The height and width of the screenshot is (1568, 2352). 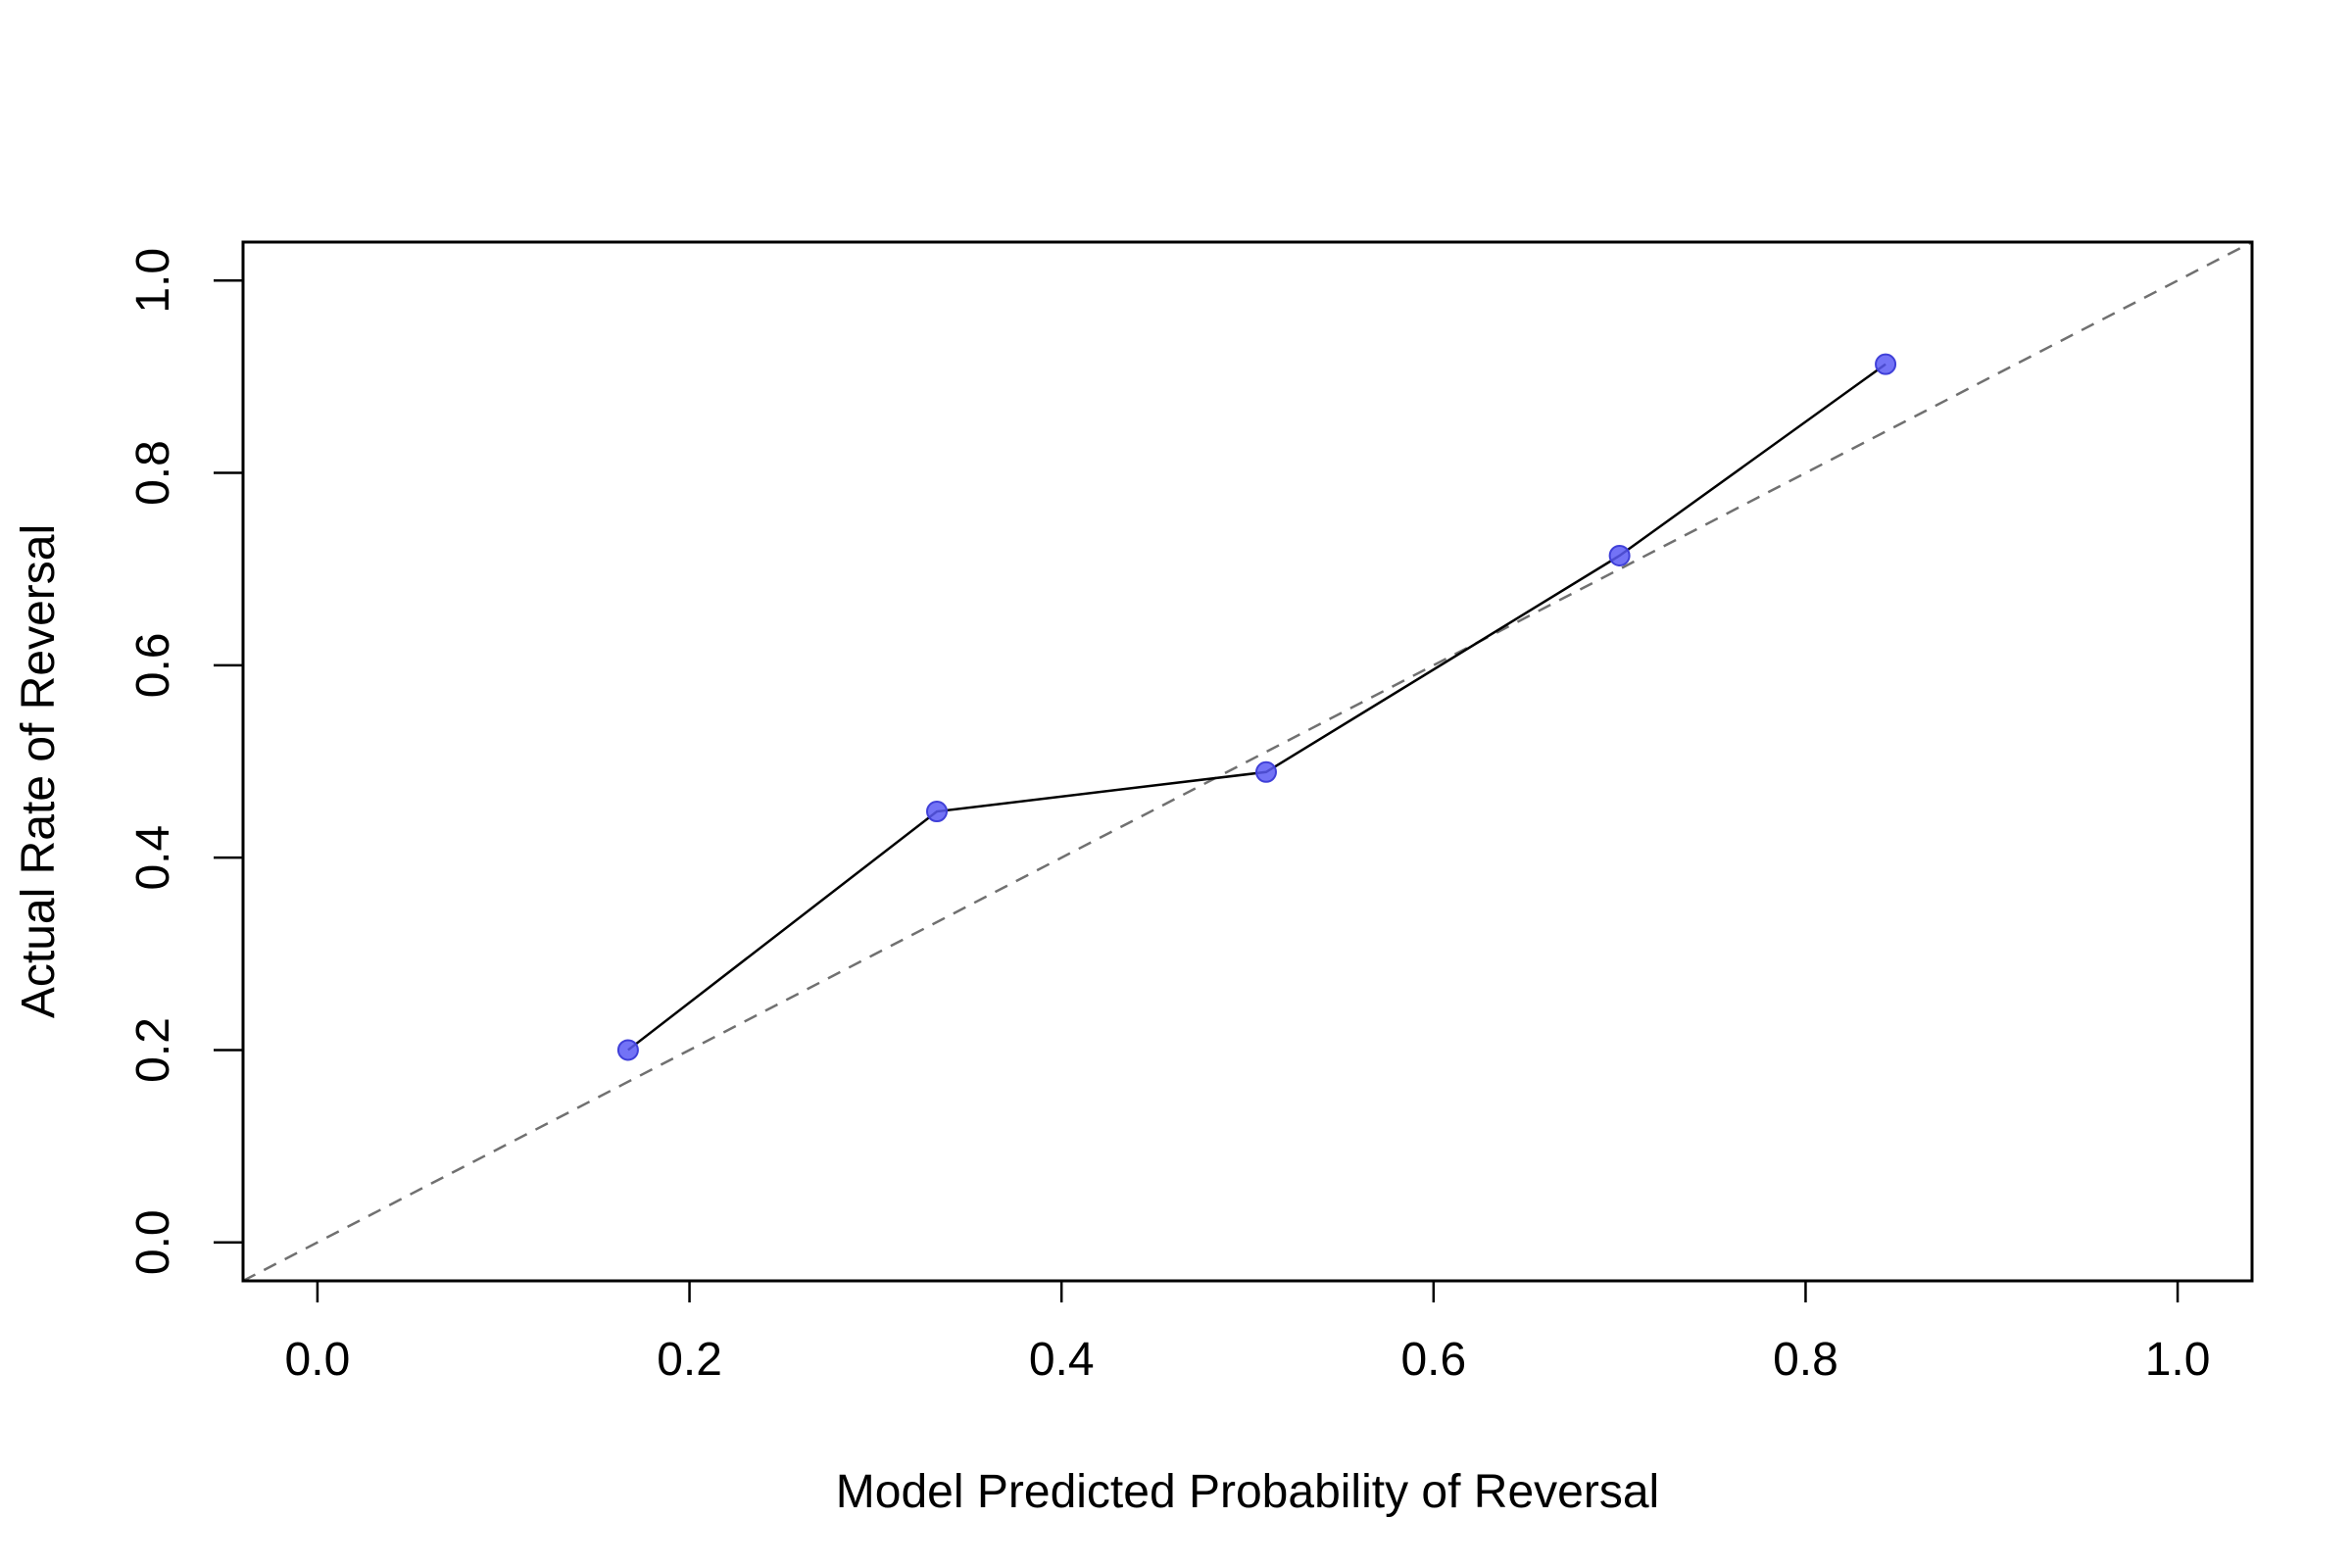 What do you see at coordinates (153, 858) in the screenshot?
I see `y-tick-label: 0.4` at bounding box center [153, 858].